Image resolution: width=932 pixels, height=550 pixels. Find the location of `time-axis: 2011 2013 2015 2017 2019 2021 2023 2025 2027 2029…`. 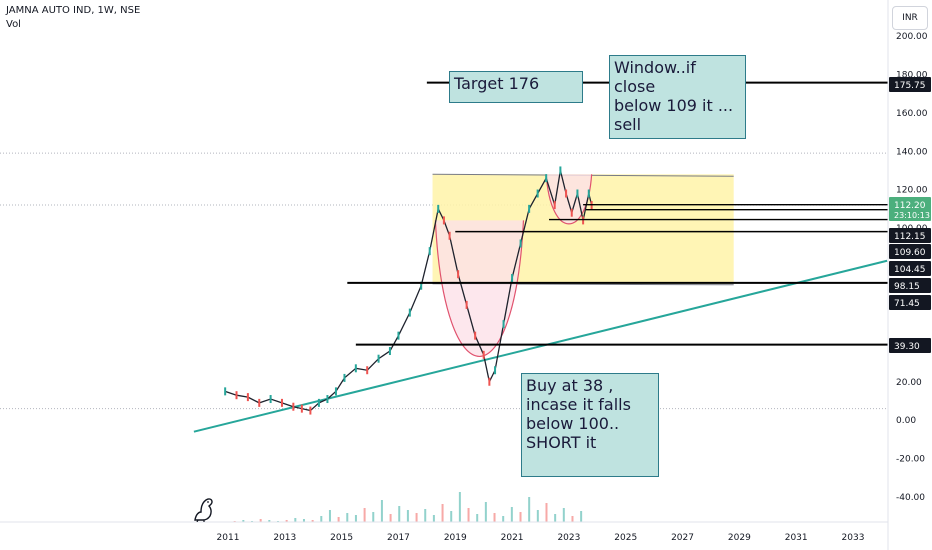

time-axis: 2011 2013 2015 2017 2019 2021 2023 2025 2027 2029… is located at coordinates (444, 532).